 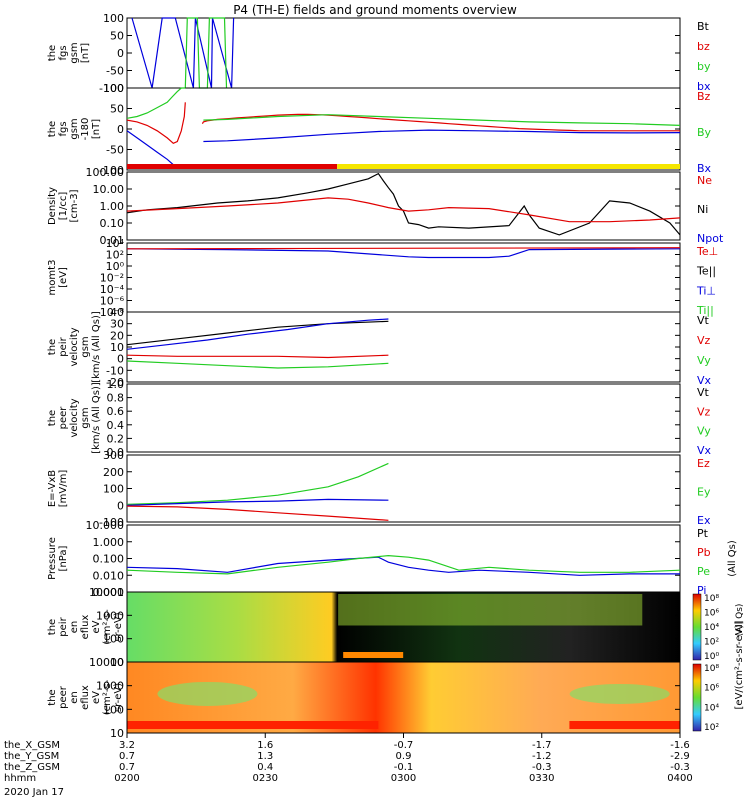 I want to click on density-ylabel: [1/cc], so click(x=63, y=206).